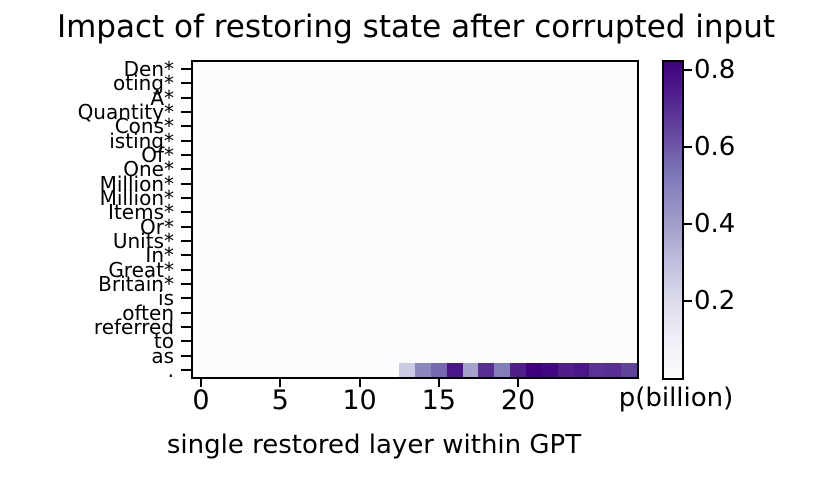 The width and height of the screenshot is (832, 486). Describe the element at coordinates (141, 212) in the screenshot. I see `y-tick-label-token: Items*` at that location.